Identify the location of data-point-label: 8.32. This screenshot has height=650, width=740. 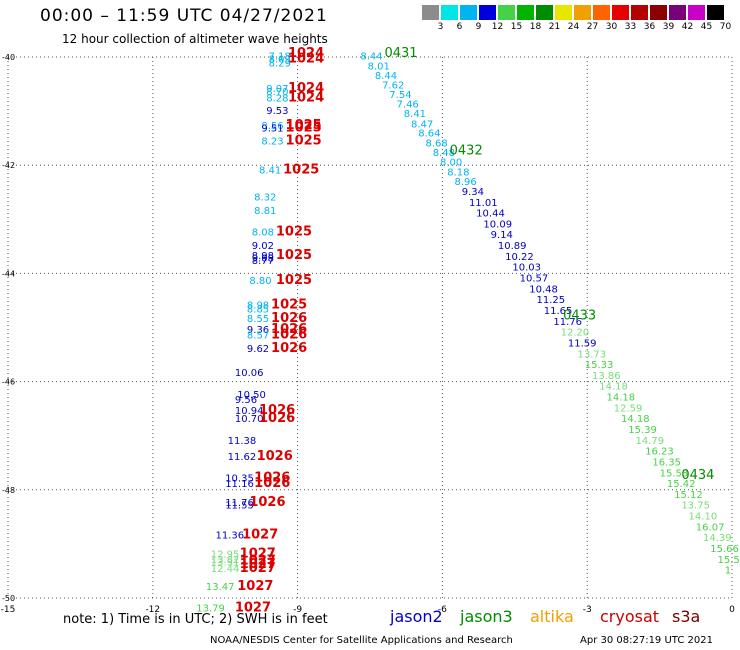
(265, 197).